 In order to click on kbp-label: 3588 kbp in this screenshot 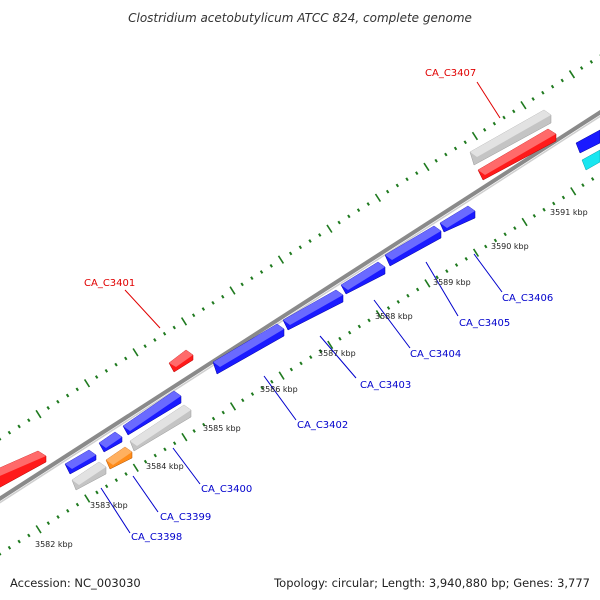, I will do `click(394, 316)`.